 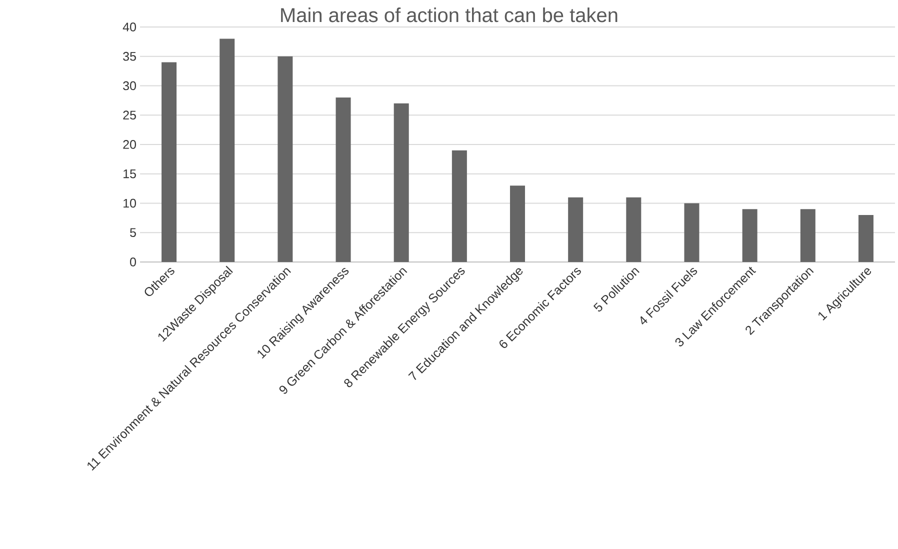 I want to click on y-tick-label: 0, so click(x=133, y=262).